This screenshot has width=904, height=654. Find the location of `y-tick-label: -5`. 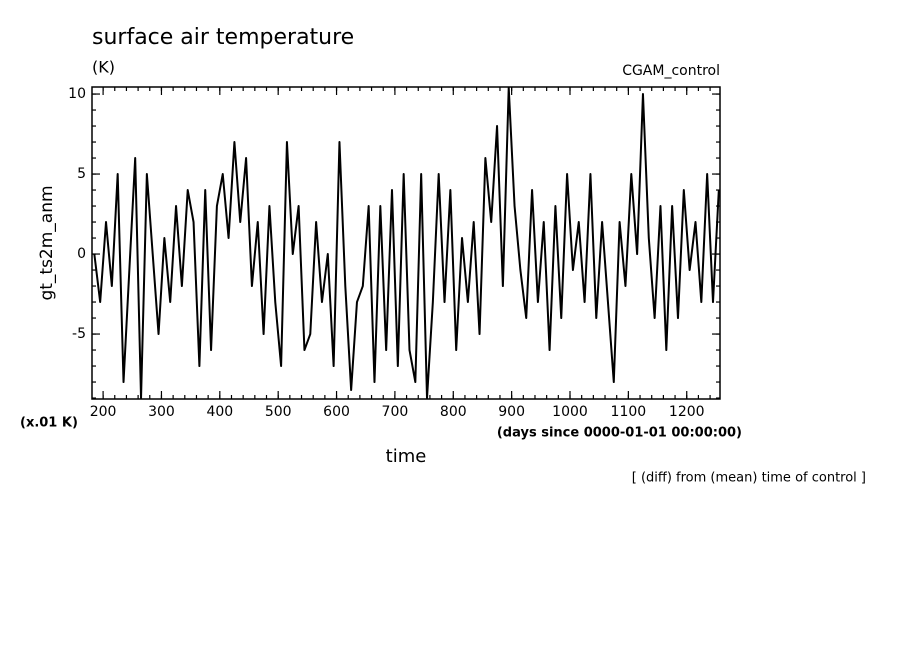

y-tick-label: -5 is located at coordinates (79, 334).